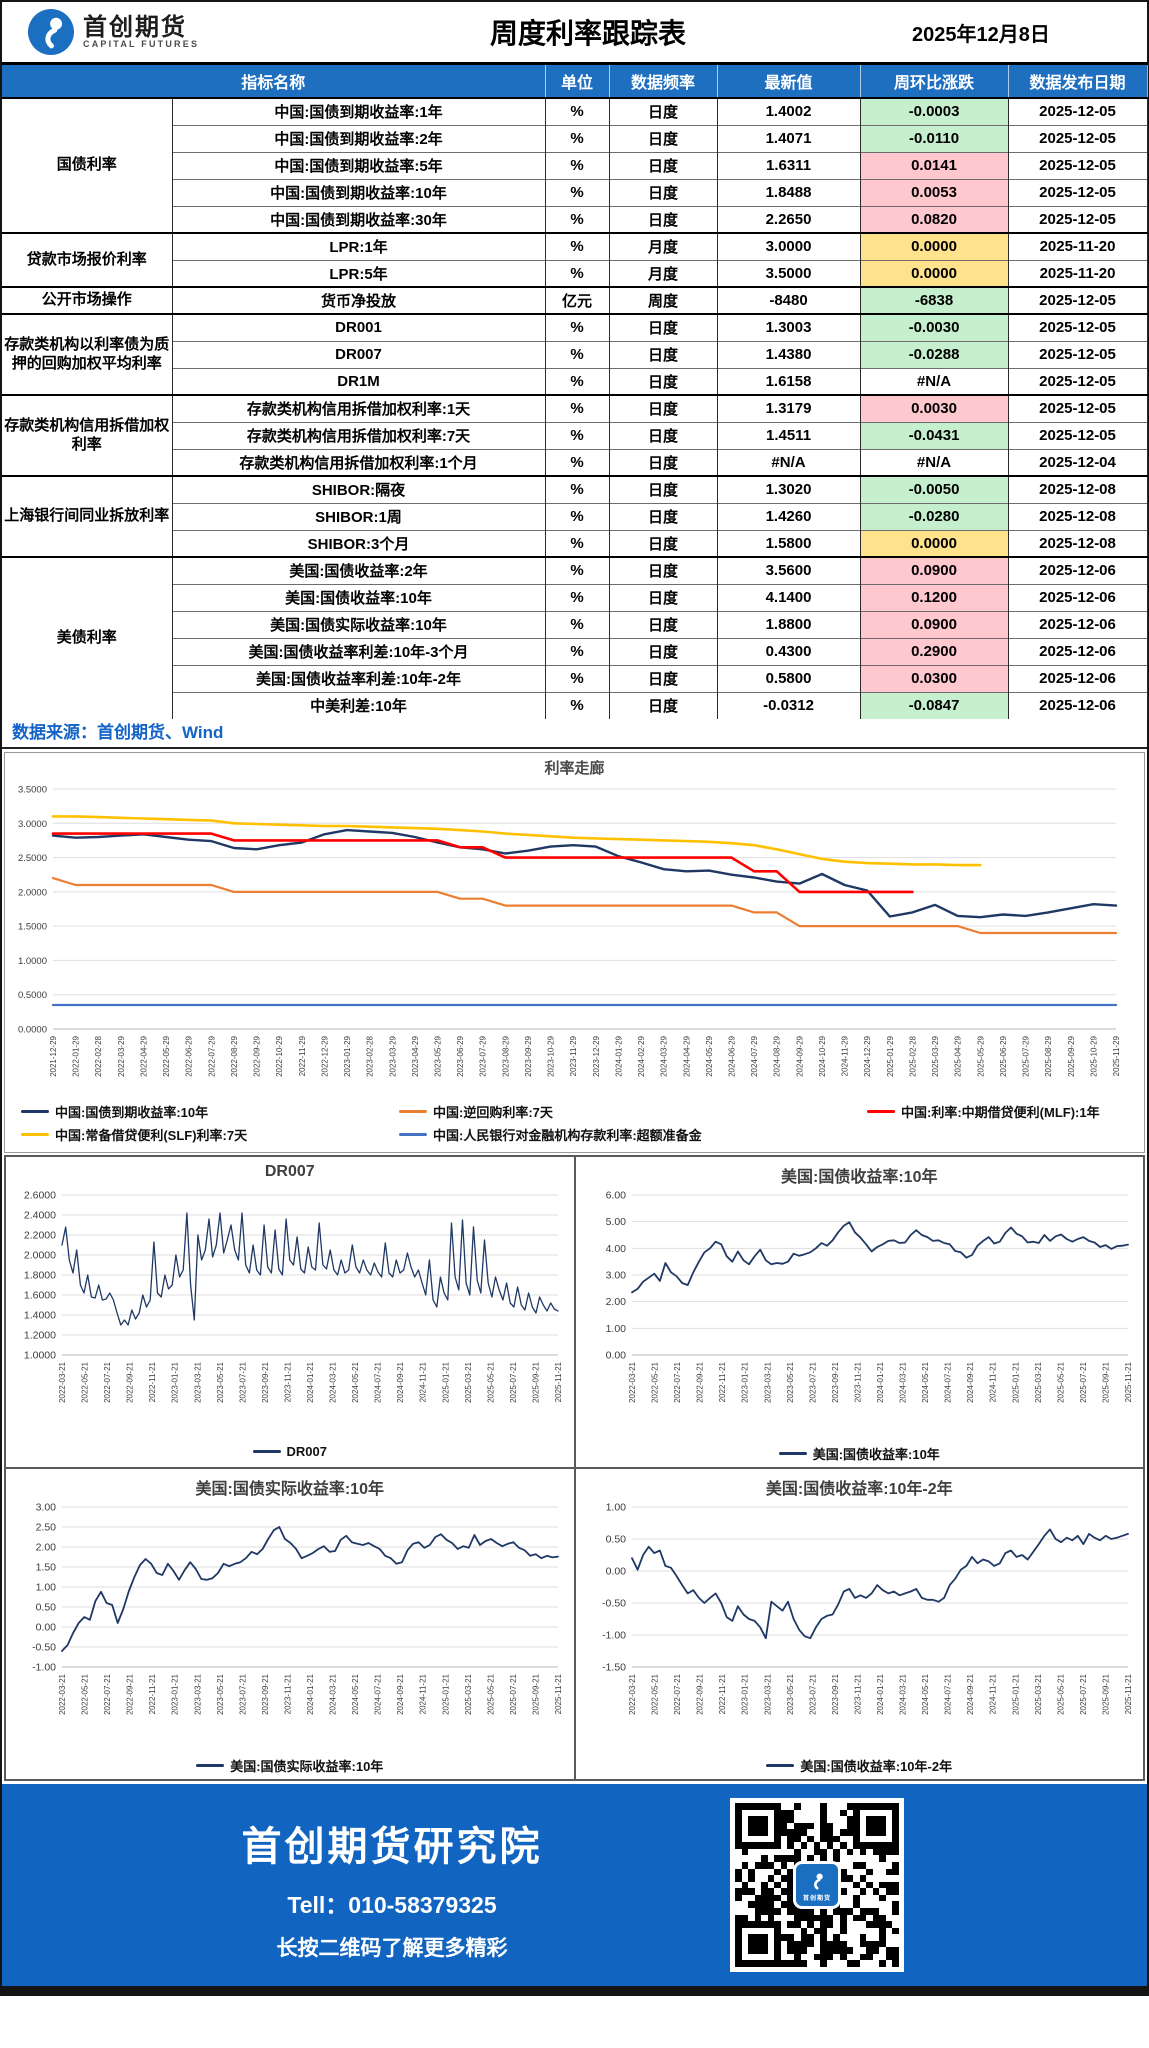  Describe the element at coordinates (46, 1628) in the screenshot. I see `y-axis-tick: 0.00` at that location.